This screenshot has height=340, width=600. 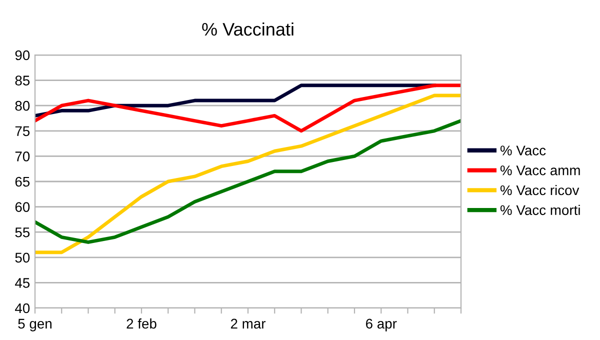 I want to click on y-tick-label: 45, so click(x=22, y=283).